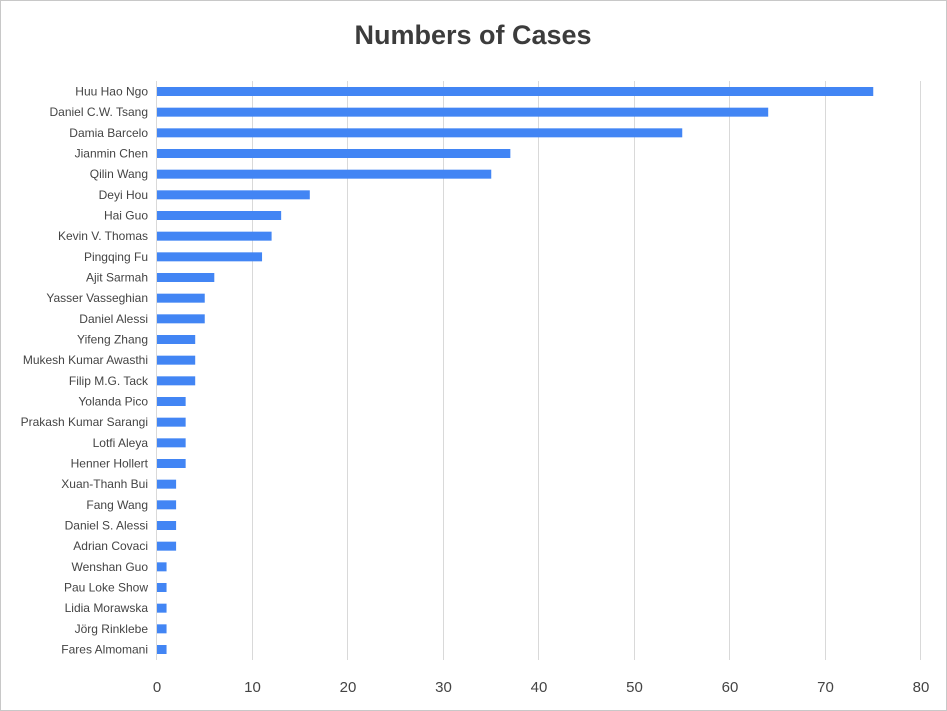 The image size is (947, 711). Describe the element at coordinates (117, 278) in the screenshot. I see `y-tick-label: Ajit Sarmah` at that location.